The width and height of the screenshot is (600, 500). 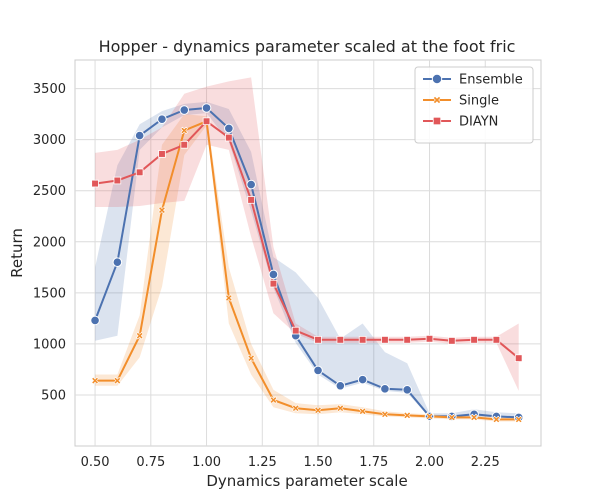 What do you see at coordinates (150, 462) in the screenshot?
I see `x-tick-label: 0.75` at bounding box center [150, 462].